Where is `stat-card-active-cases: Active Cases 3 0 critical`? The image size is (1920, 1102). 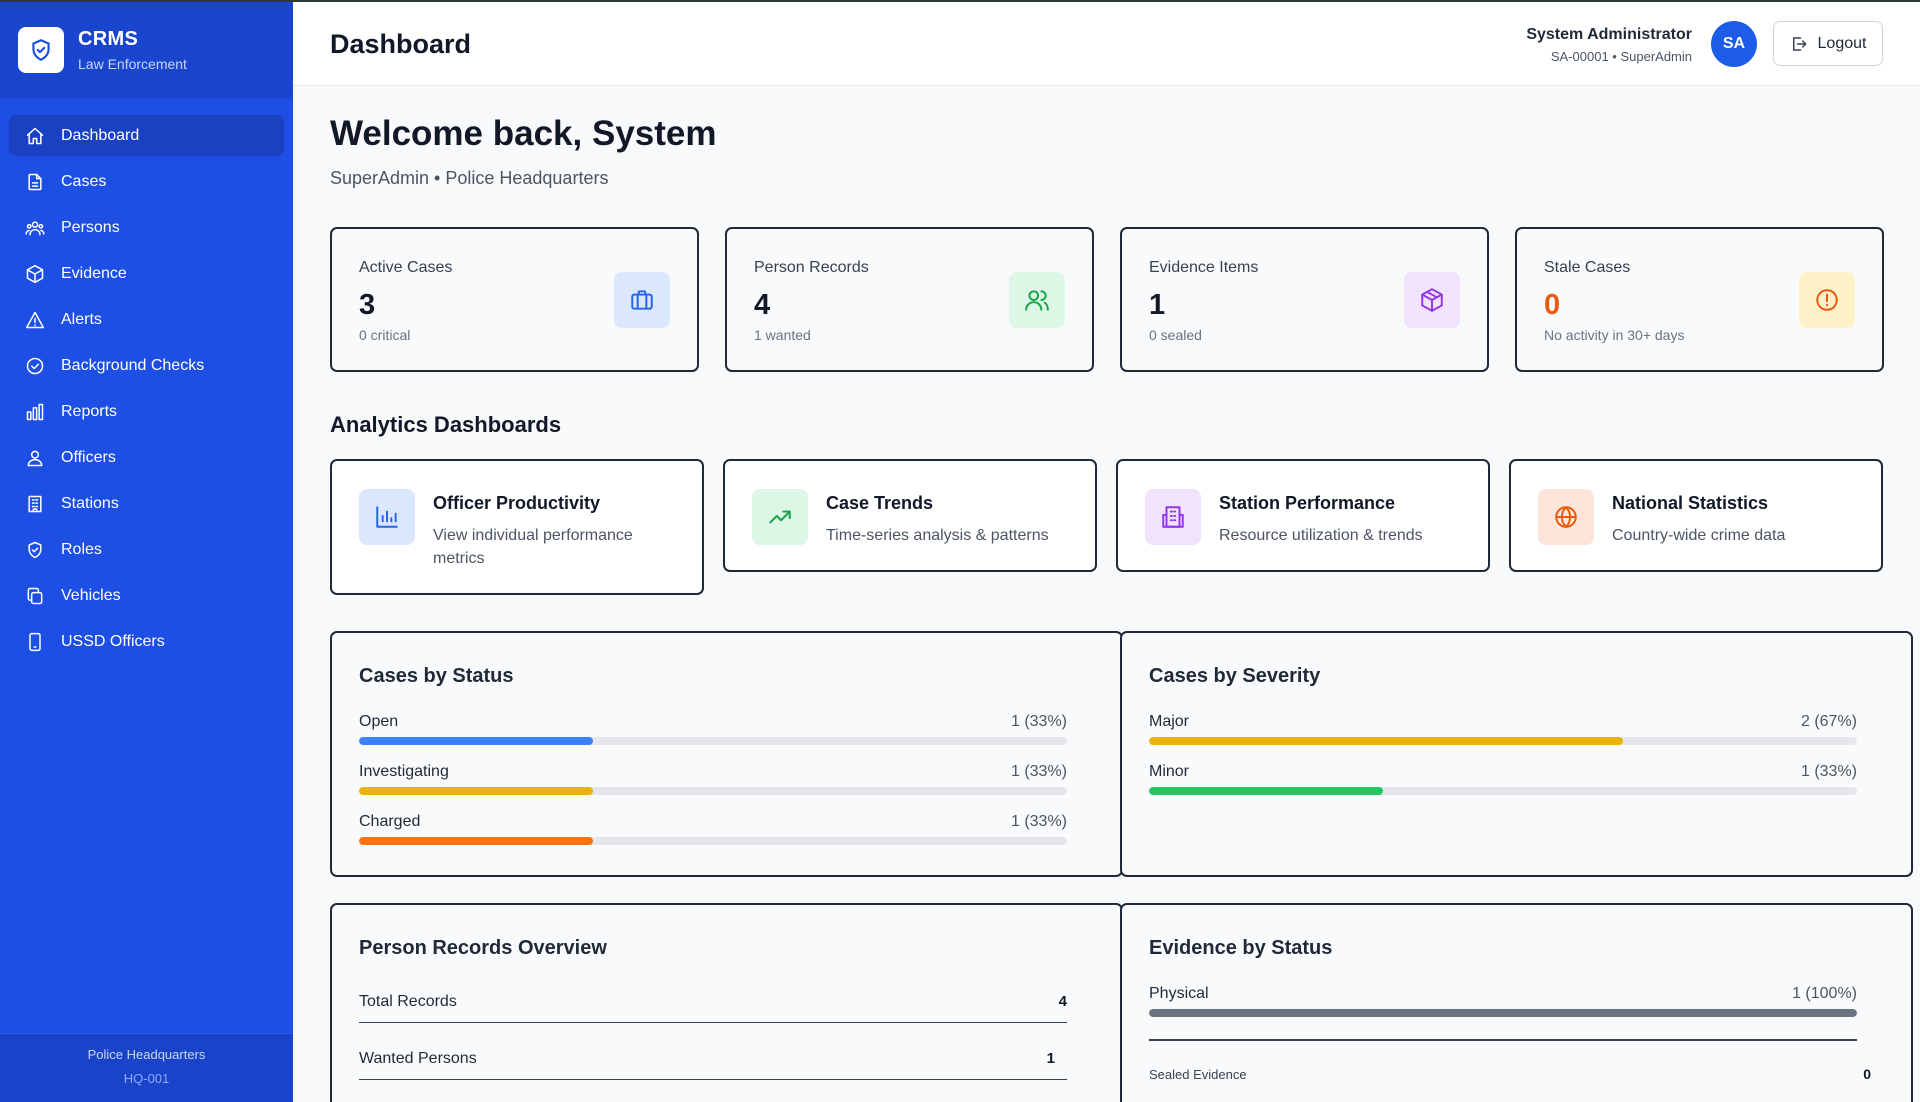
stat-card-active-cases: Active Cases 3 0 critical is located at coordinates (514, 299).